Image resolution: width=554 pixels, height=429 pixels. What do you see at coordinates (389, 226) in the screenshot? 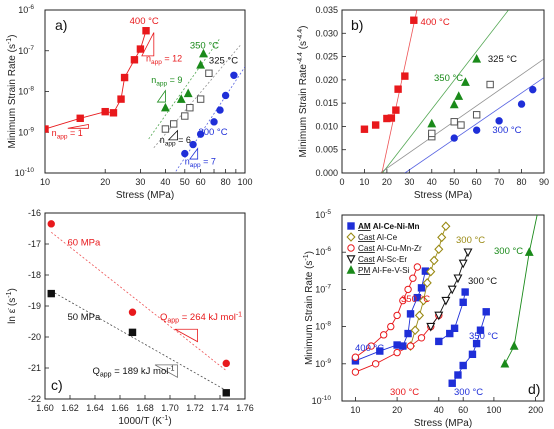
I see `legend-label: AM Al-Ce-Ni-Mn` at bounding box center [389, 226].